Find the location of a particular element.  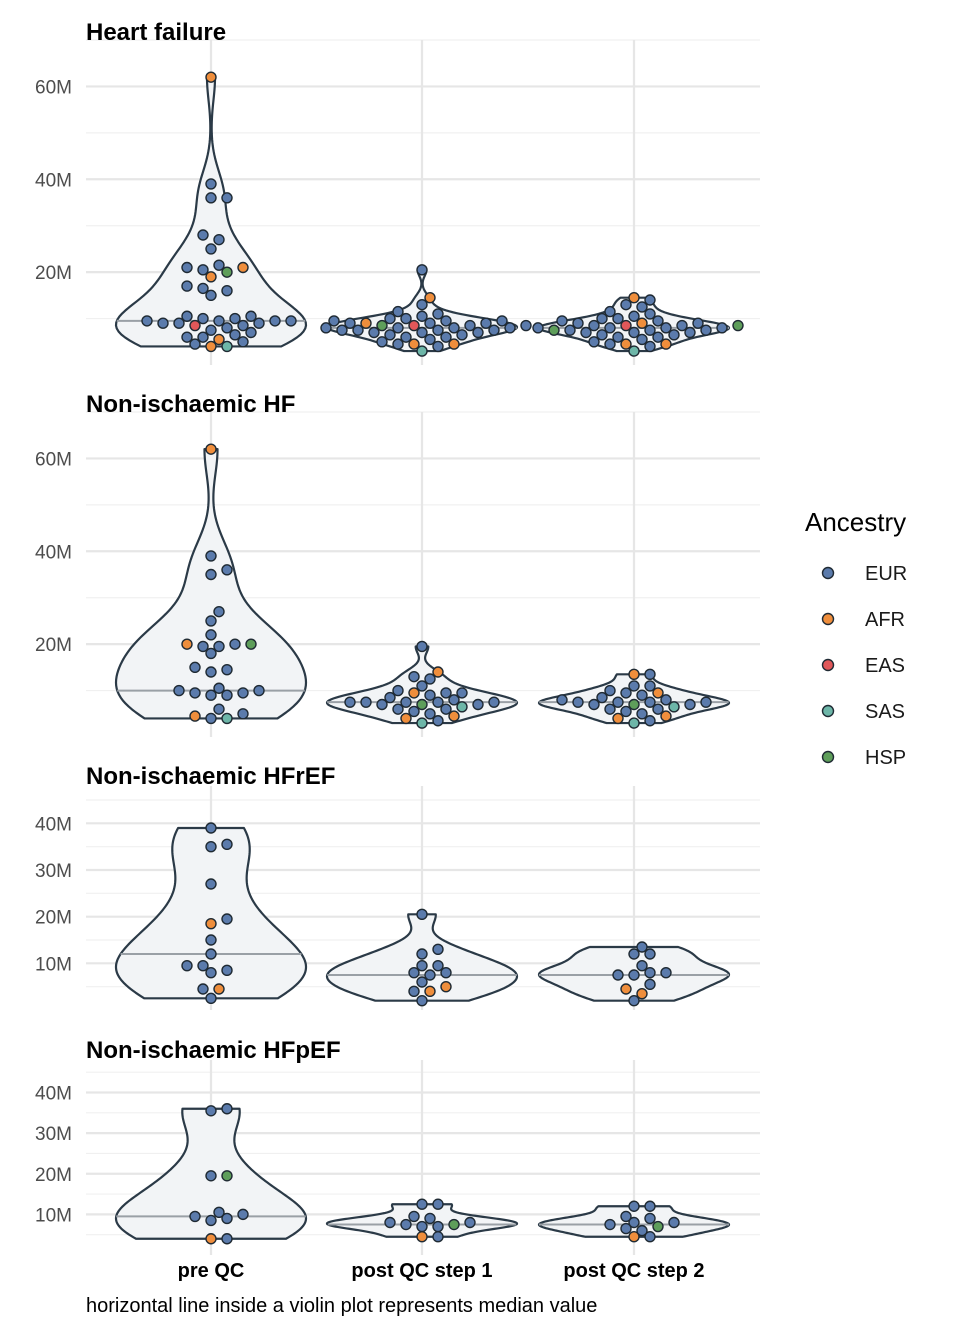

x-tick-label: pre QC is located at coordinates (211, 1271).